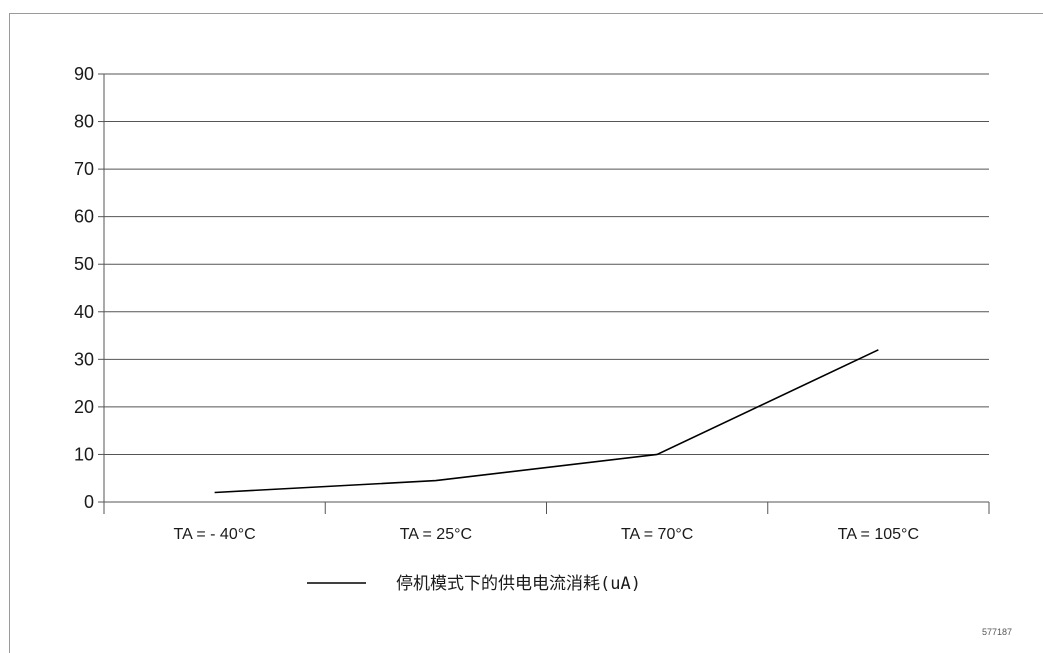  I want to click on y-tick-label: 90, so click(84, 74).